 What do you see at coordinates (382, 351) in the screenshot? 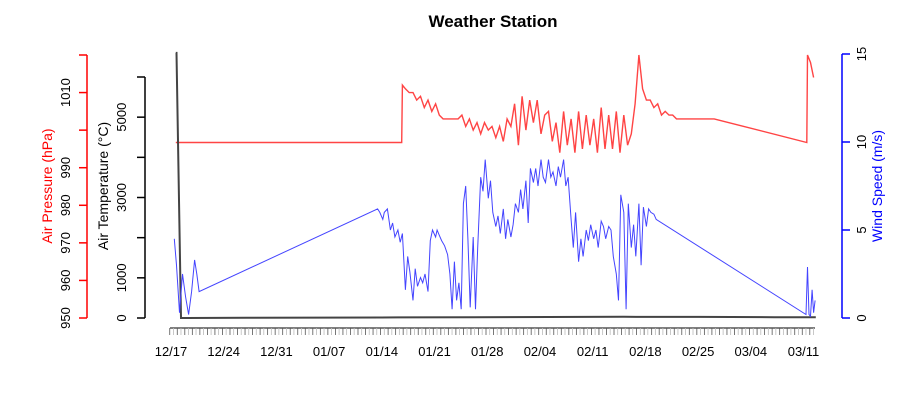
I see `date-tick-label: 01/14` at bounding box center [382, 351].